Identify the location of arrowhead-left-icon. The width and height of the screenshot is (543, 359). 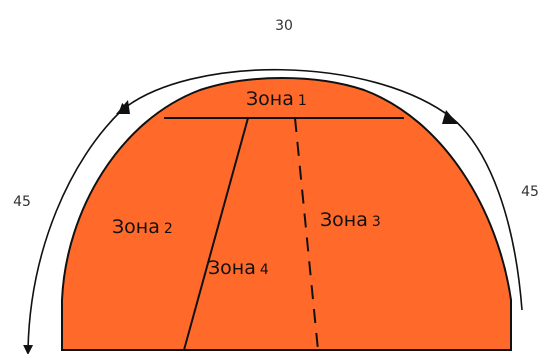
(123, 107).